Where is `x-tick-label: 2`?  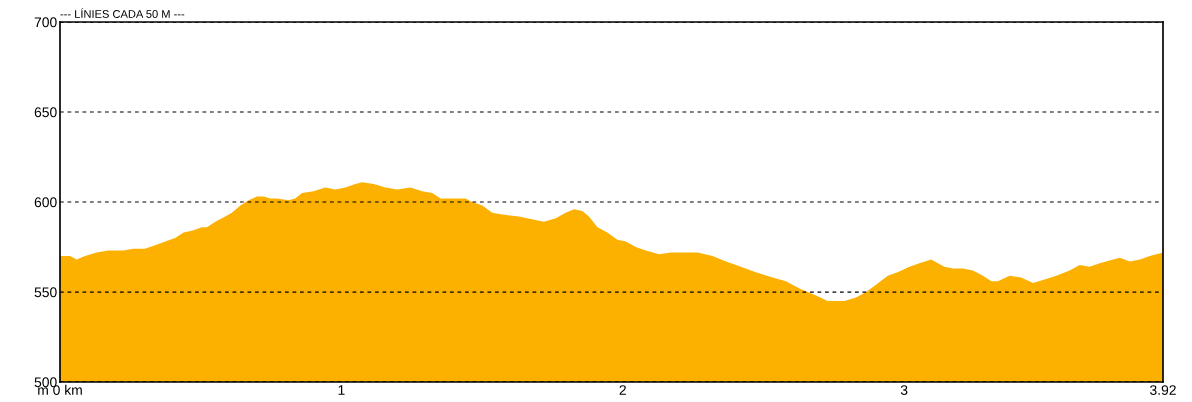
x-tick-label: 2 is located at coordinates (622, 390).